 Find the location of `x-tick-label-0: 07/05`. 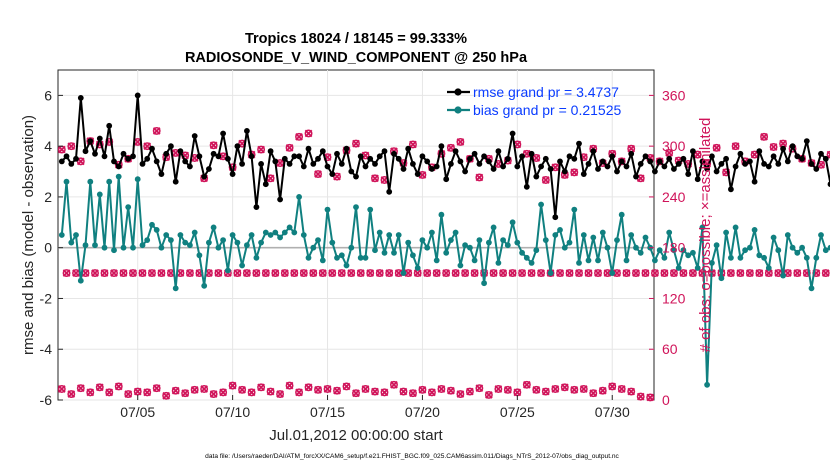

x-tick-label-0: 07/05 is located at coordinates (137, 412).